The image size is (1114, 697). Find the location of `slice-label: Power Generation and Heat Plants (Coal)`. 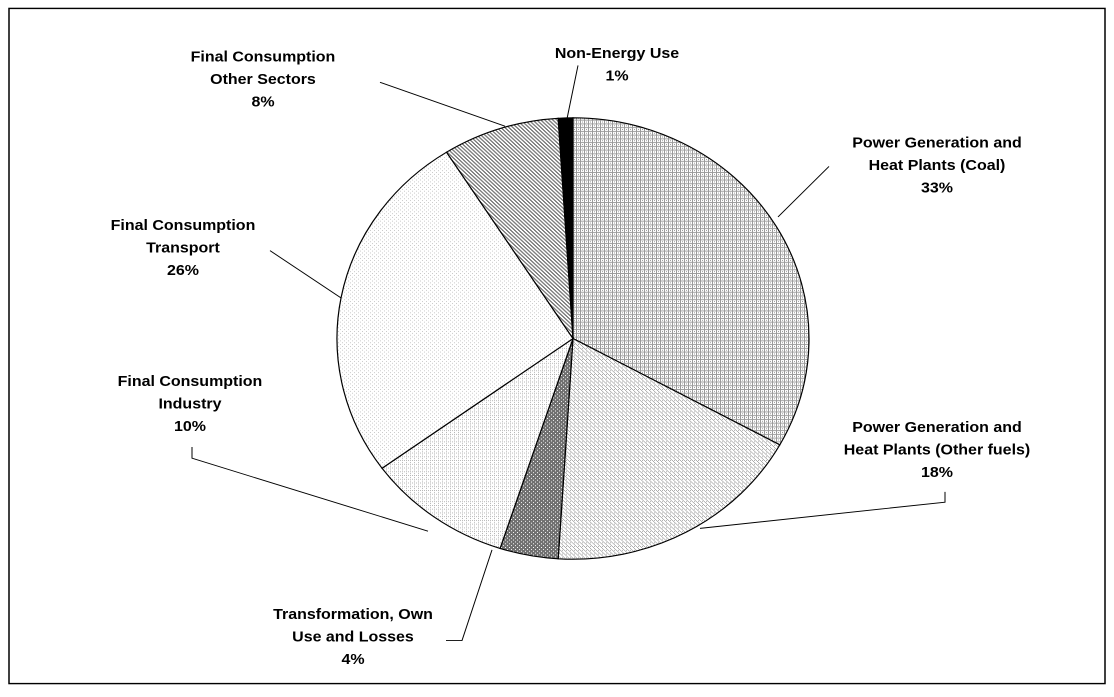

slice-label: Power Generation and Heat Plants (Coal) is located at coordinates (937, 154).